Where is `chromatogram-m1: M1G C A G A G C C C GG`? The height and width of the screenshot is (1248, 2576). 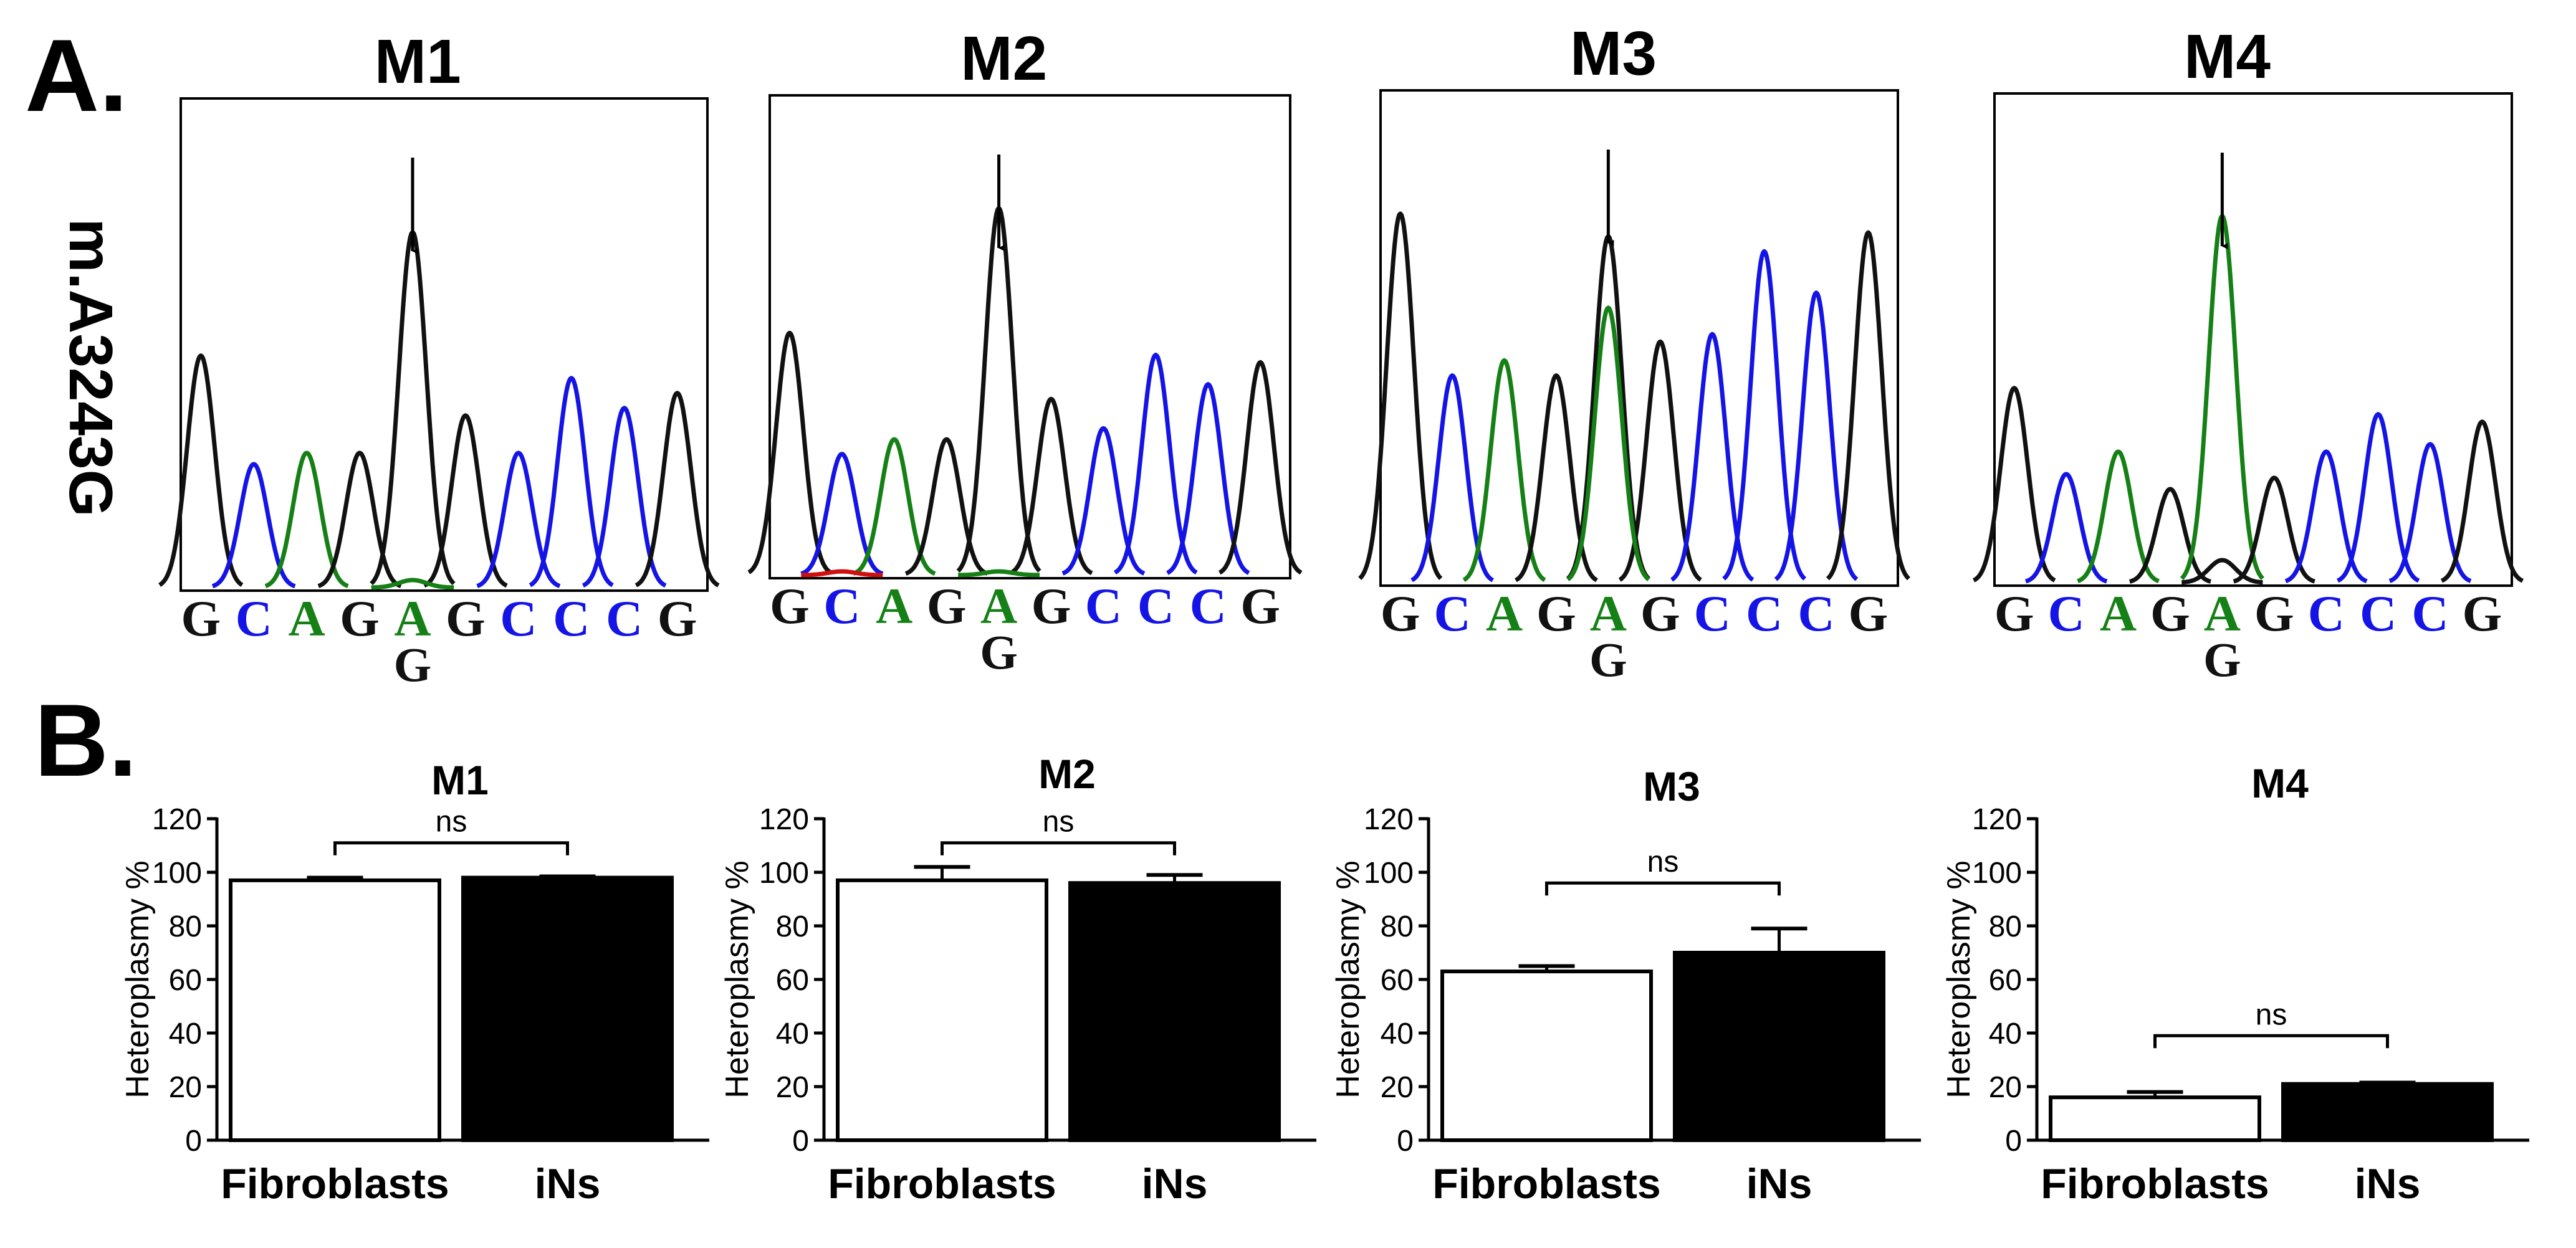
chromatogram-m1: M1G C A G A G C C C GG is located at coordinates (439, 359).